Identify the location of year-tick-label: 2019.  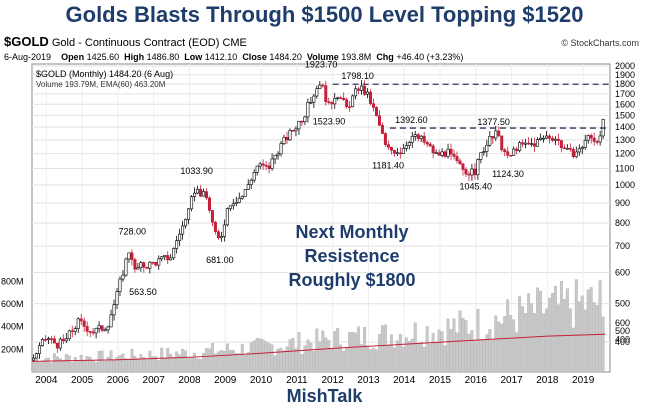
(583, 380).